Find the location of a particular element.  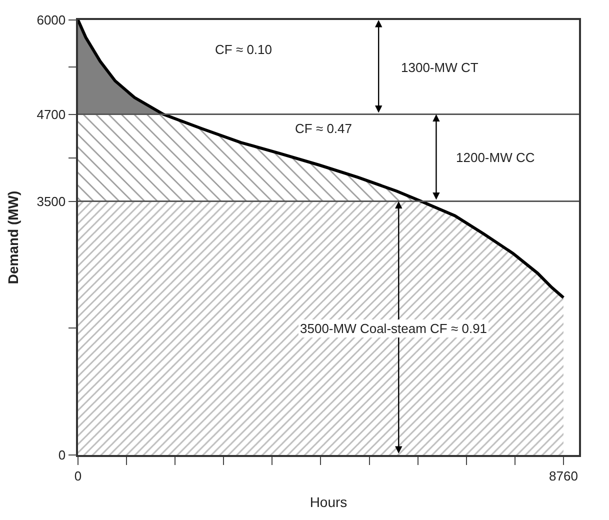

x-tick-label: 8760 is located at coordinates (563, 476).